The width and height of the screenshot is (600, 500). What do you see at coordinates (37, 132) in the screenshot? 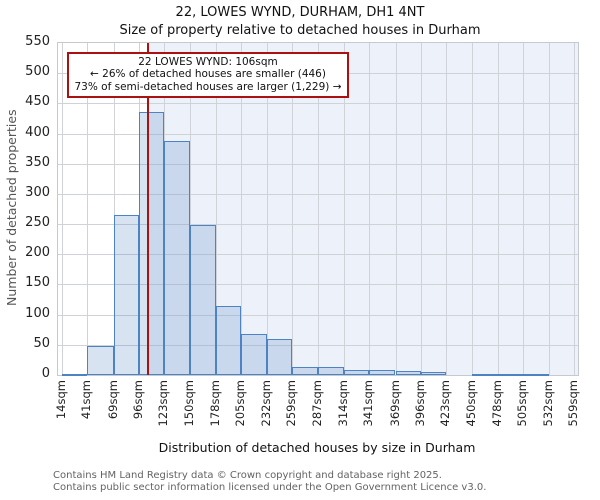
I see `y-tick-label: 400` at bounding box center [37, 132].